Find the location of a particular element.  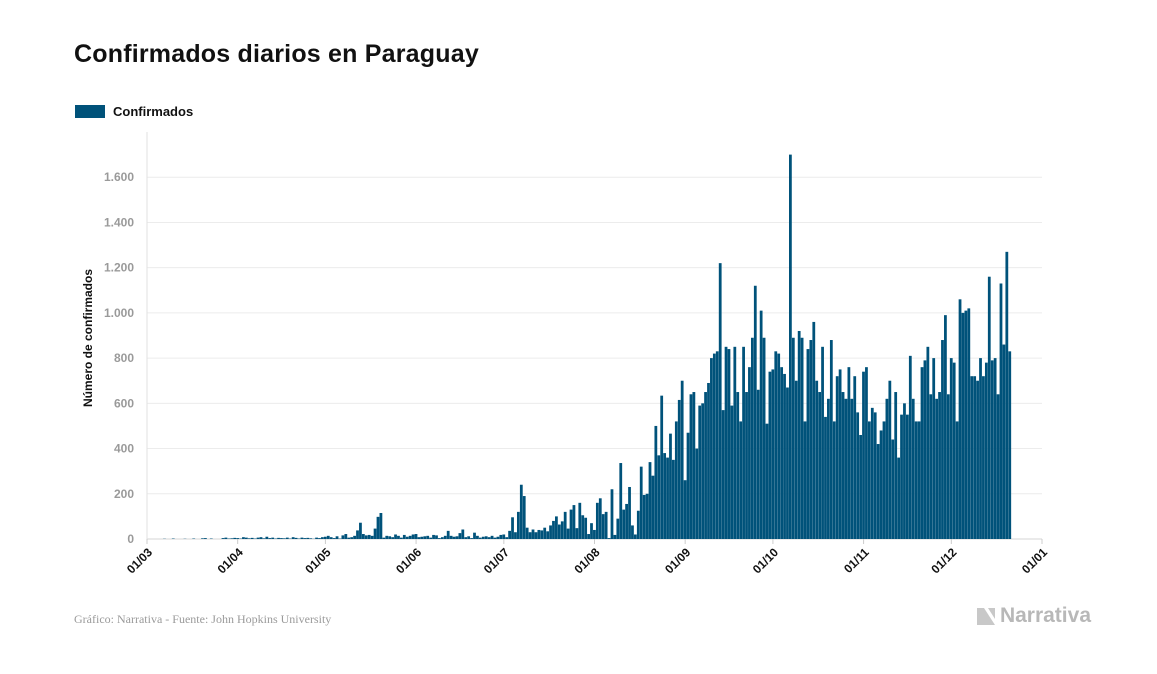

x-tick-label: 01/09 is located at coordinates (677, 560).